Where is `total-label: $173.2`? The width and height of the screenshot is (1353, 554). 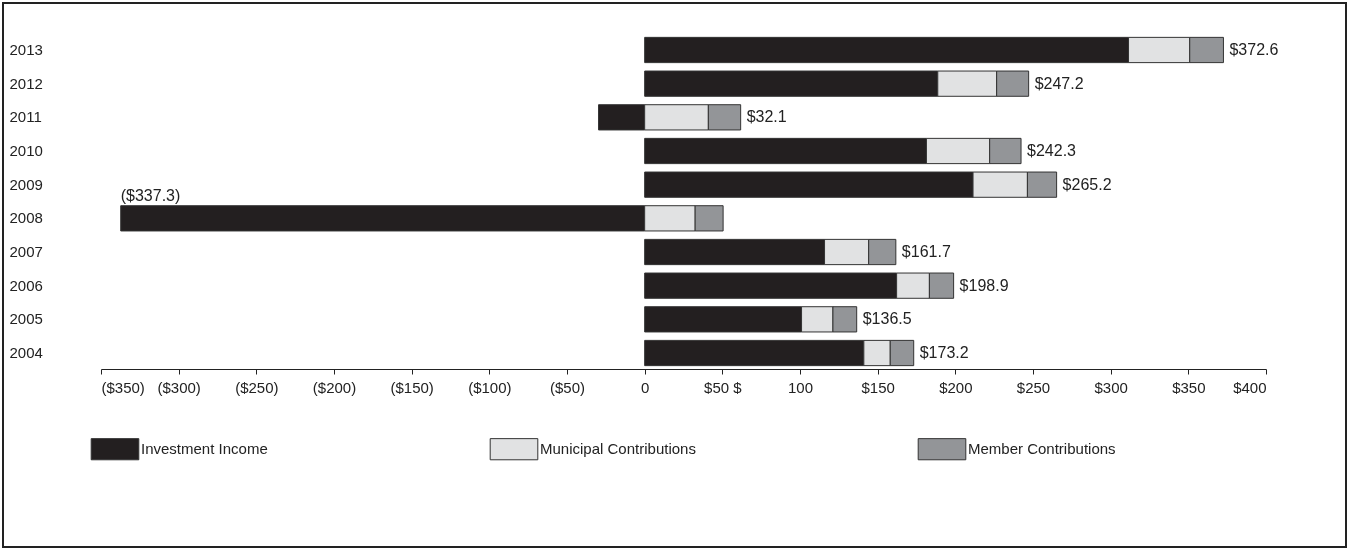 total-label: $173.2 is located at coordinates (944, 353).